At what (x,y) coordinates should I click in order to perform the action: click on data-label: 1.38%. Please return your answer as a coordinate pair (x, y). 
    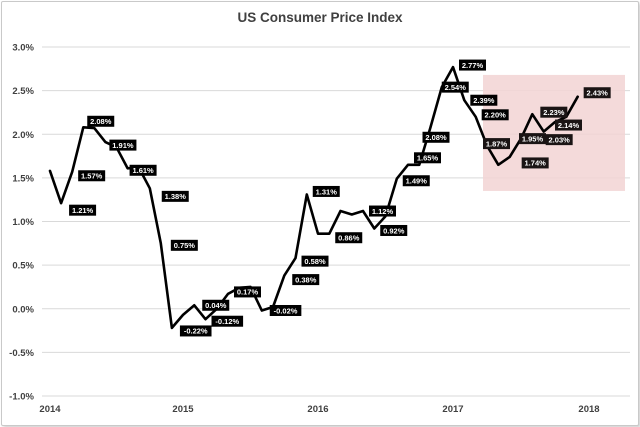
    Looking at the image, I should click on (175, 196).